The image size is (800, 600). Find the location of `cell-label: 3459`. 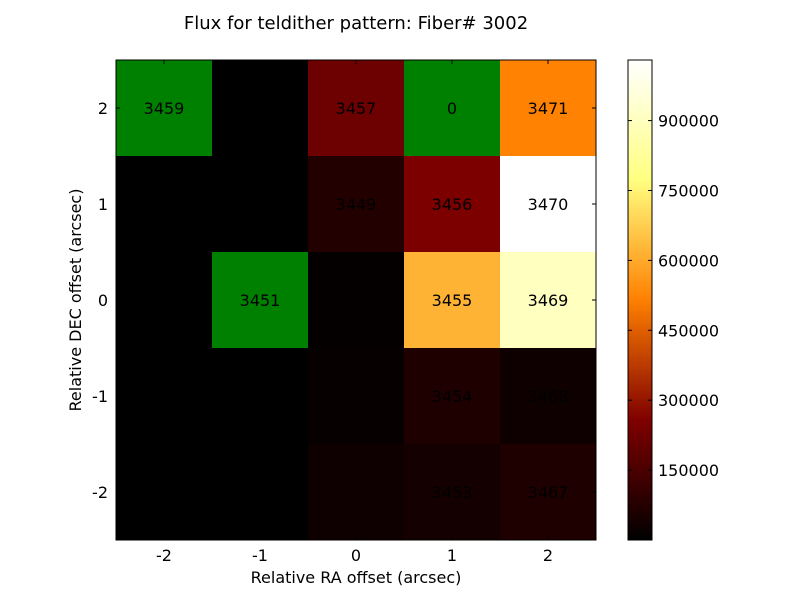

cell-label: 3459 is located at coordinates (164, 108).